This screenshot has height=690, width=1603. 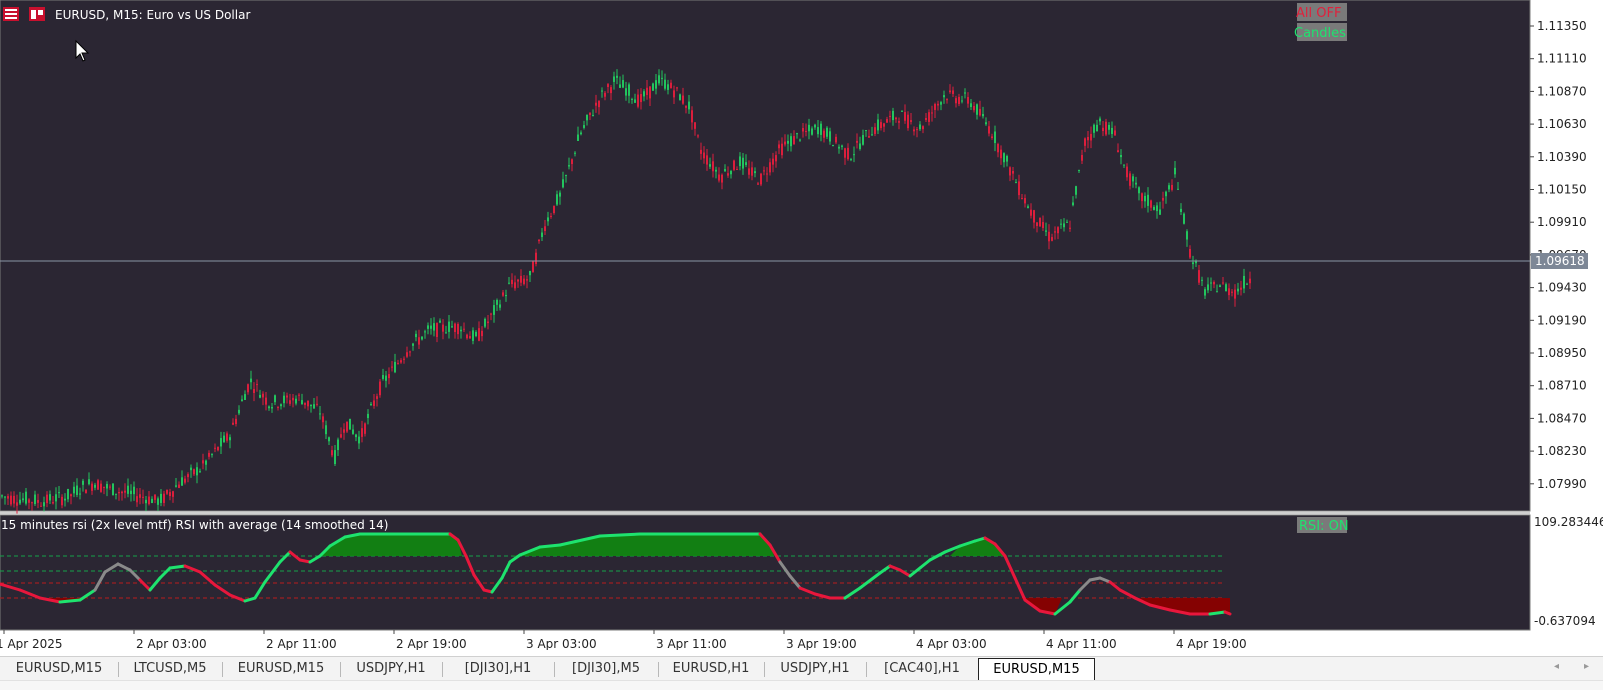 I want to click on time-axis-label: 3 Apr 19:00, so click(x=821, y=643).